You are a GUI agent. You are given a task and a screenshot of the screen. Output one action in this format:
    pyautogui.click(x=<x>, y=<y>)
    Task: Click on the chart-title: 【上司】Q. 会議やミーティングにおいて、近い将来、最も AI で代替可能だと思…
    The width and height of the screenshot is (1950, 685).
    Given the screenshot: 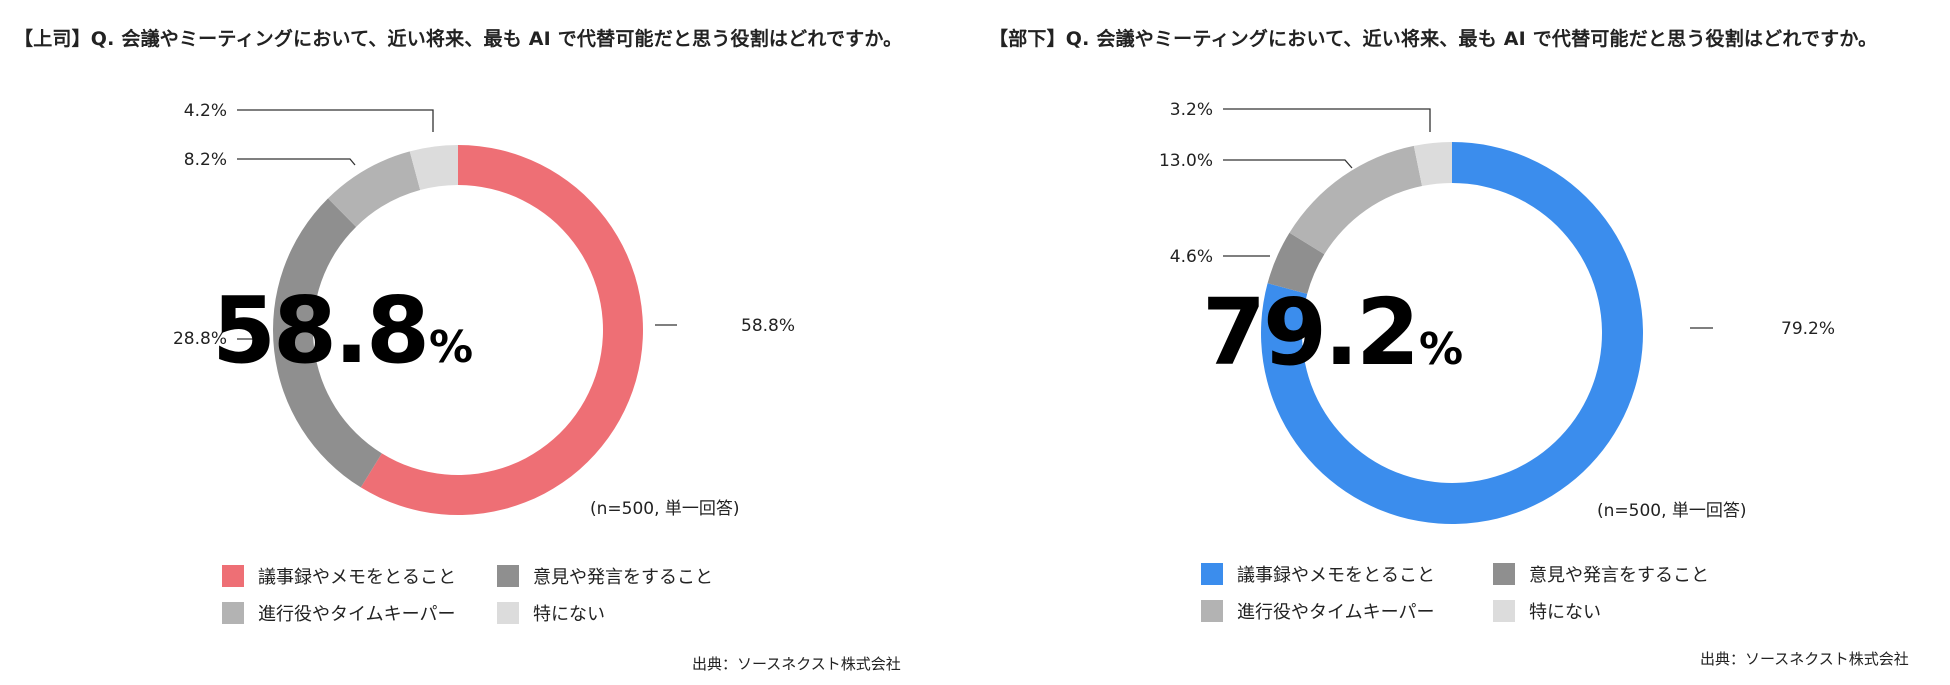 What is the action you would take?
    pyautogui.click(x=458, y=39)
    